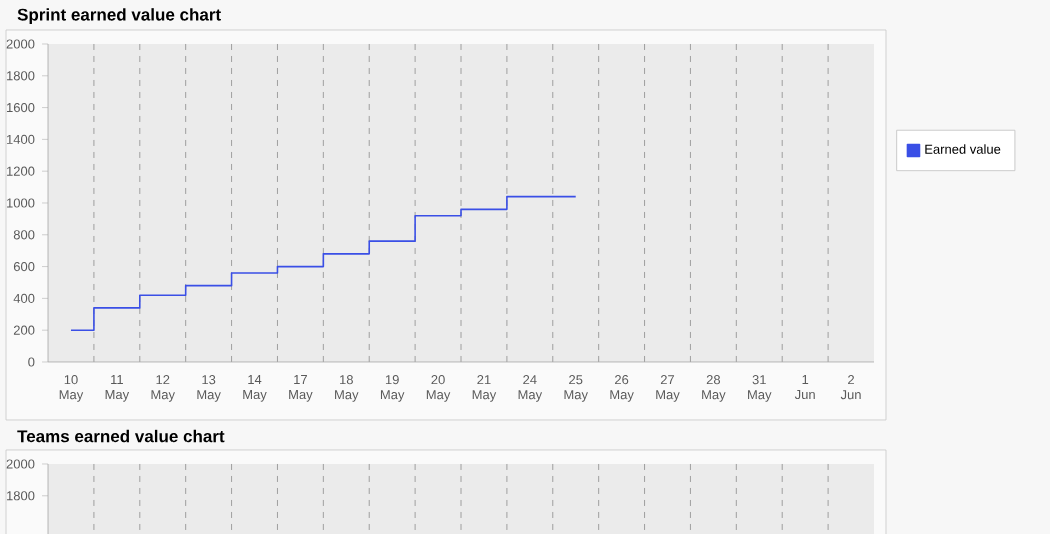  What do you see at coordinates (121, 436) in the screenshot?
I see `chart-title: Teams earned value chart` at bounding box center [121, 436].